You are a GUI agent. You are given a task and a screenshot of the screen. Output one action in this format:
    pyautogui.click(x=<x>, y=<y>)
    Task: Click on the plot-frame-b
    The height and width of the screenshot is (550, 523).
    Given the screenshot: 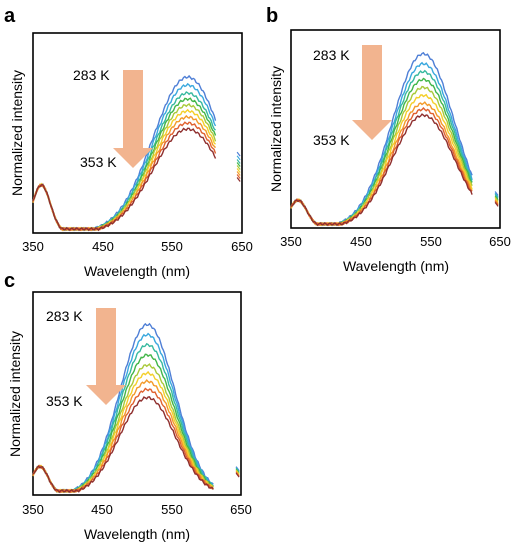 What is the action you would take?
    pyautogui.click(x=395, y=129)
    